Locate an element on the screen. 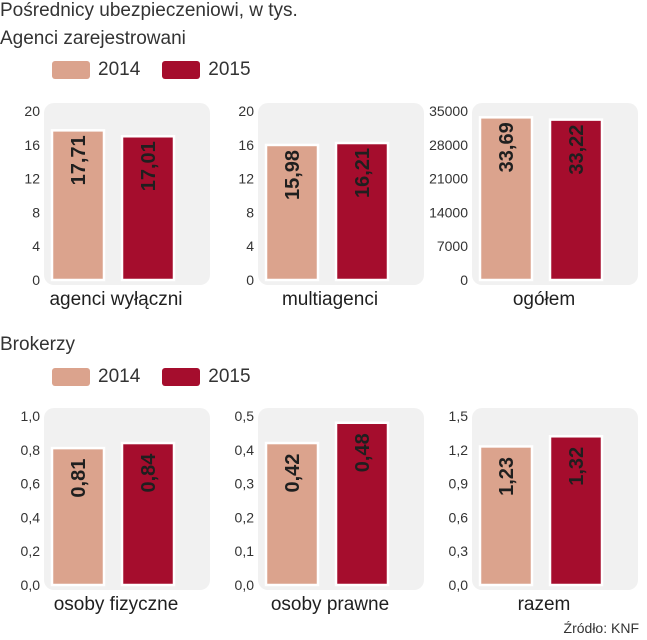 The width and height of the screenshot is (647, 640). y-tick-label: 1,0 is located at coordinates (31, 416).